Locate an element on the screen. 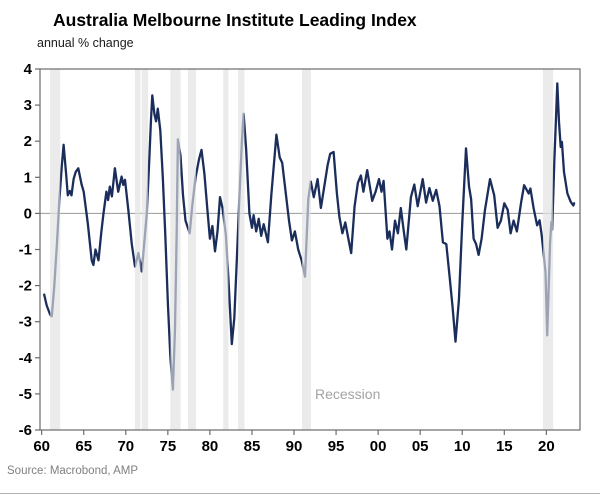  chart-subtitle: annual % change is located at coordinates (85, 43).